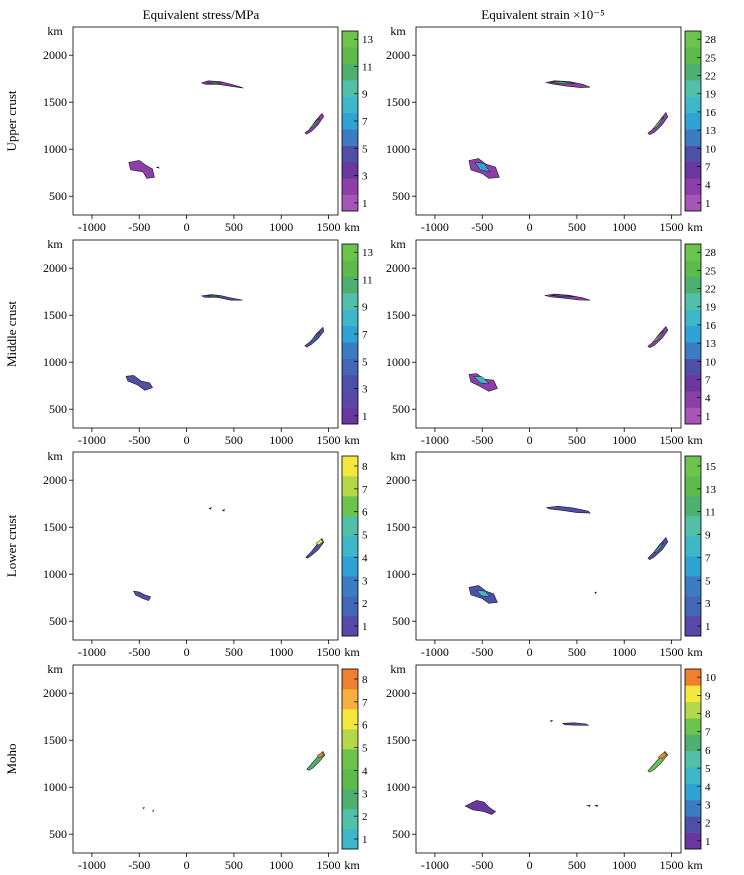 The height and width of the screenshot is (875, 744). Describe the element at coordinates (365, 604) in the screenshot. I see `colorbar-tick-label: 2` at that location.